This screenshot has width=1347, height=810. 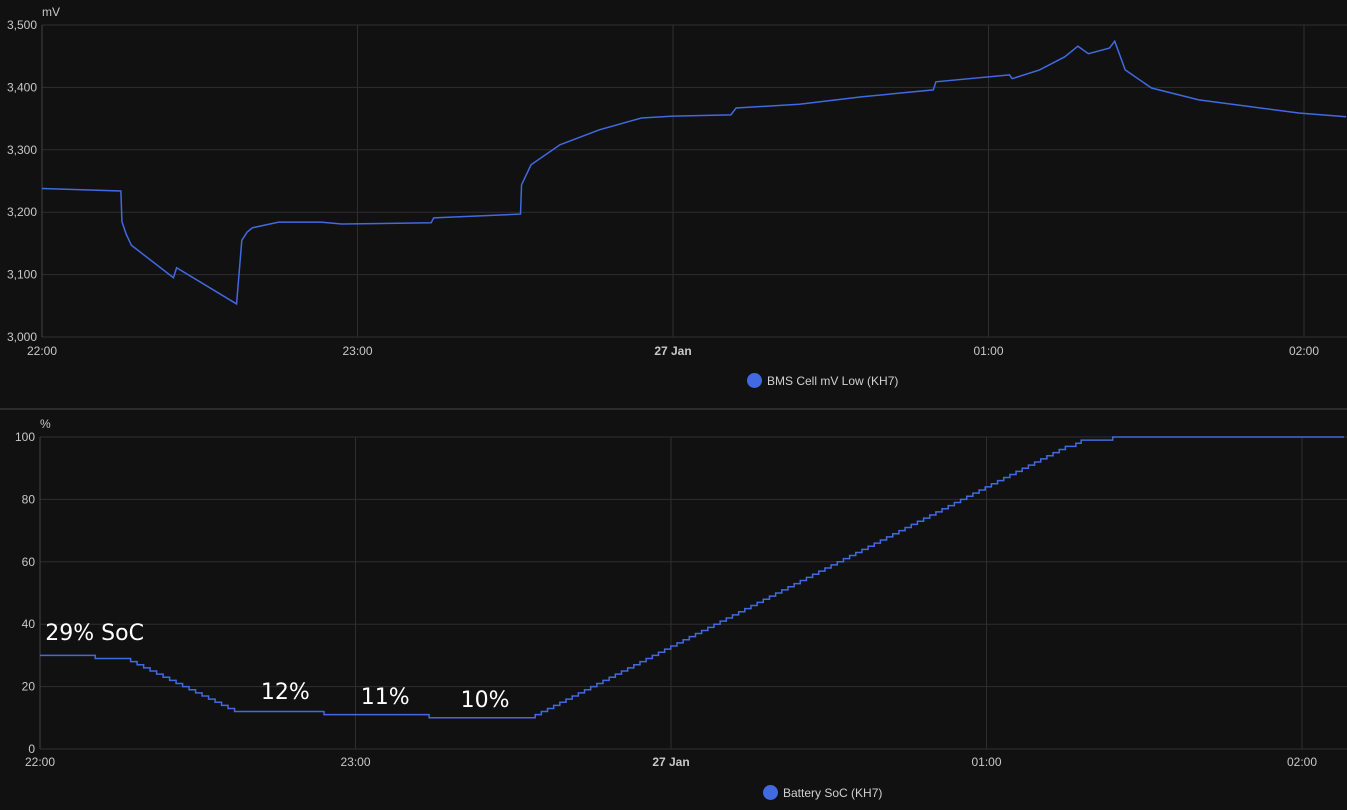 What do you see at coordinates (22, 87) in the screenshot?
I see `y-tick-label: 3,400` at bounding box center [22, 87].